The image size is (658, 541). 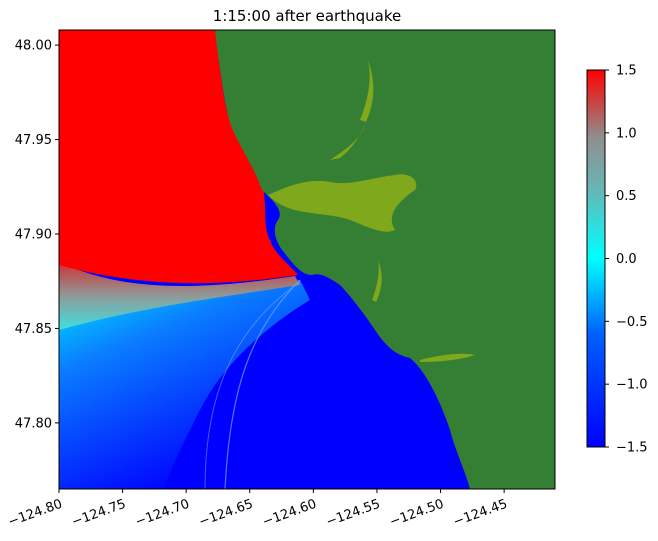 I want to click on x-tick-label: −124.60, so click(x=290, y=513).